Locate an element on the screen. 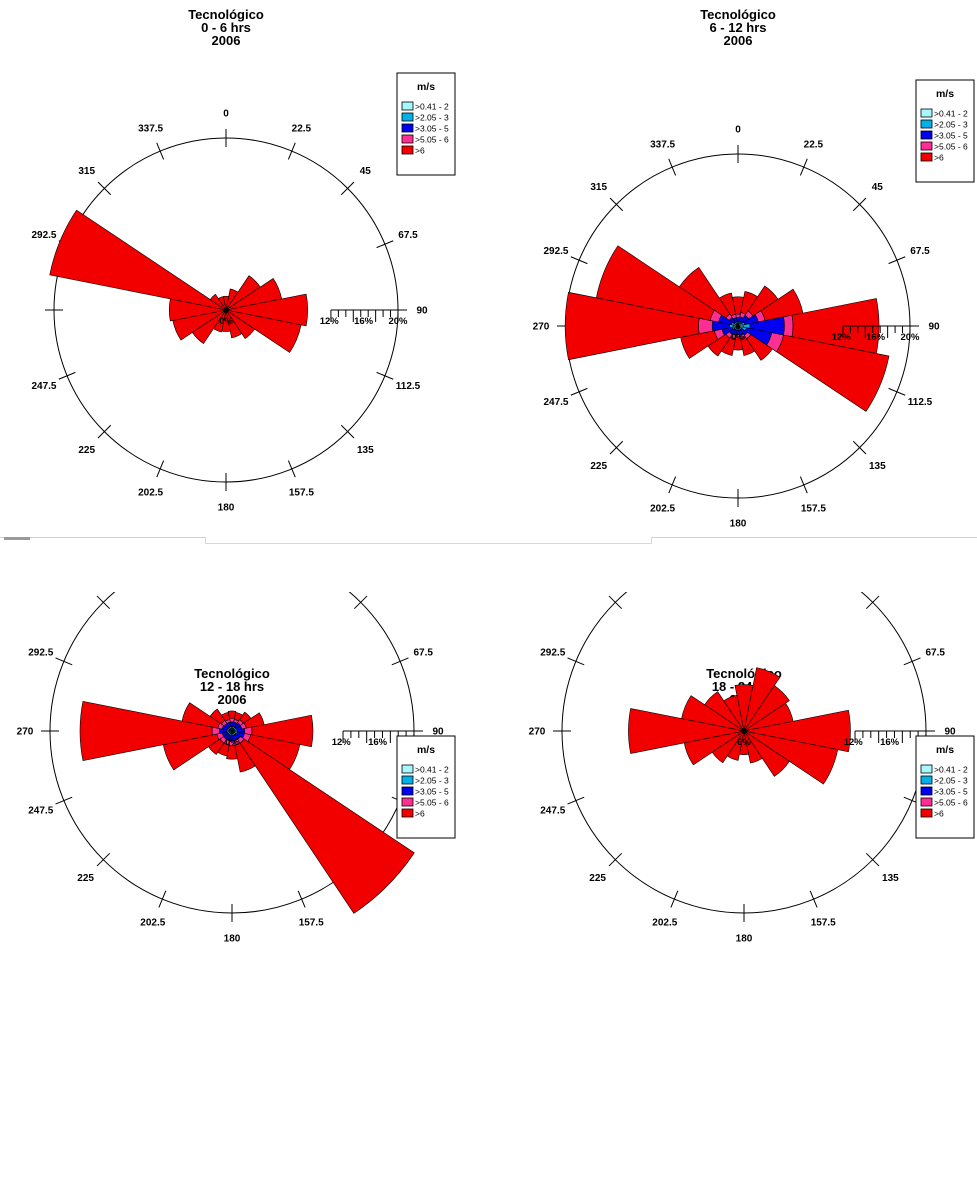 The width and height of the screenshot is (977, 1189). scrollbar-fragment is located at coordinates (428, 540).